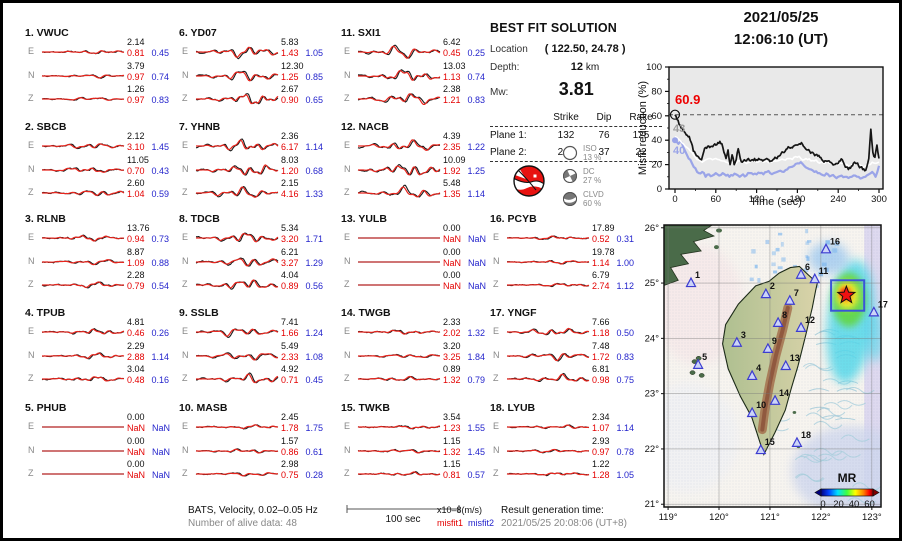  Describe the element at coordinates (468, 375) in the screenshot. I see `trace-values: 0.89 1.32 0.79` at that location.